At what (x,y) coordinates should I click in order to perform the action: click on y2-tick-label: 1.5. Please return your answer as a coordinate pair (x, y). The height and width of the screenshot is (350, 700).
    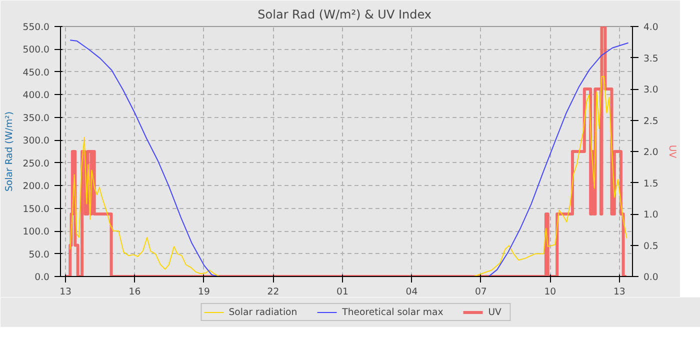
    Looking at the image, I should click on (651, 184).